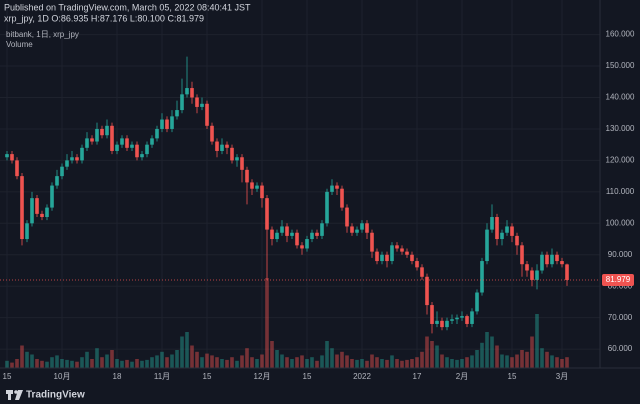 The image size is (640, 404). What do you see at coordinates (62, 376) in the screenshot?
I see `x-tick-label: 10月` at bounding box center [62, 376].